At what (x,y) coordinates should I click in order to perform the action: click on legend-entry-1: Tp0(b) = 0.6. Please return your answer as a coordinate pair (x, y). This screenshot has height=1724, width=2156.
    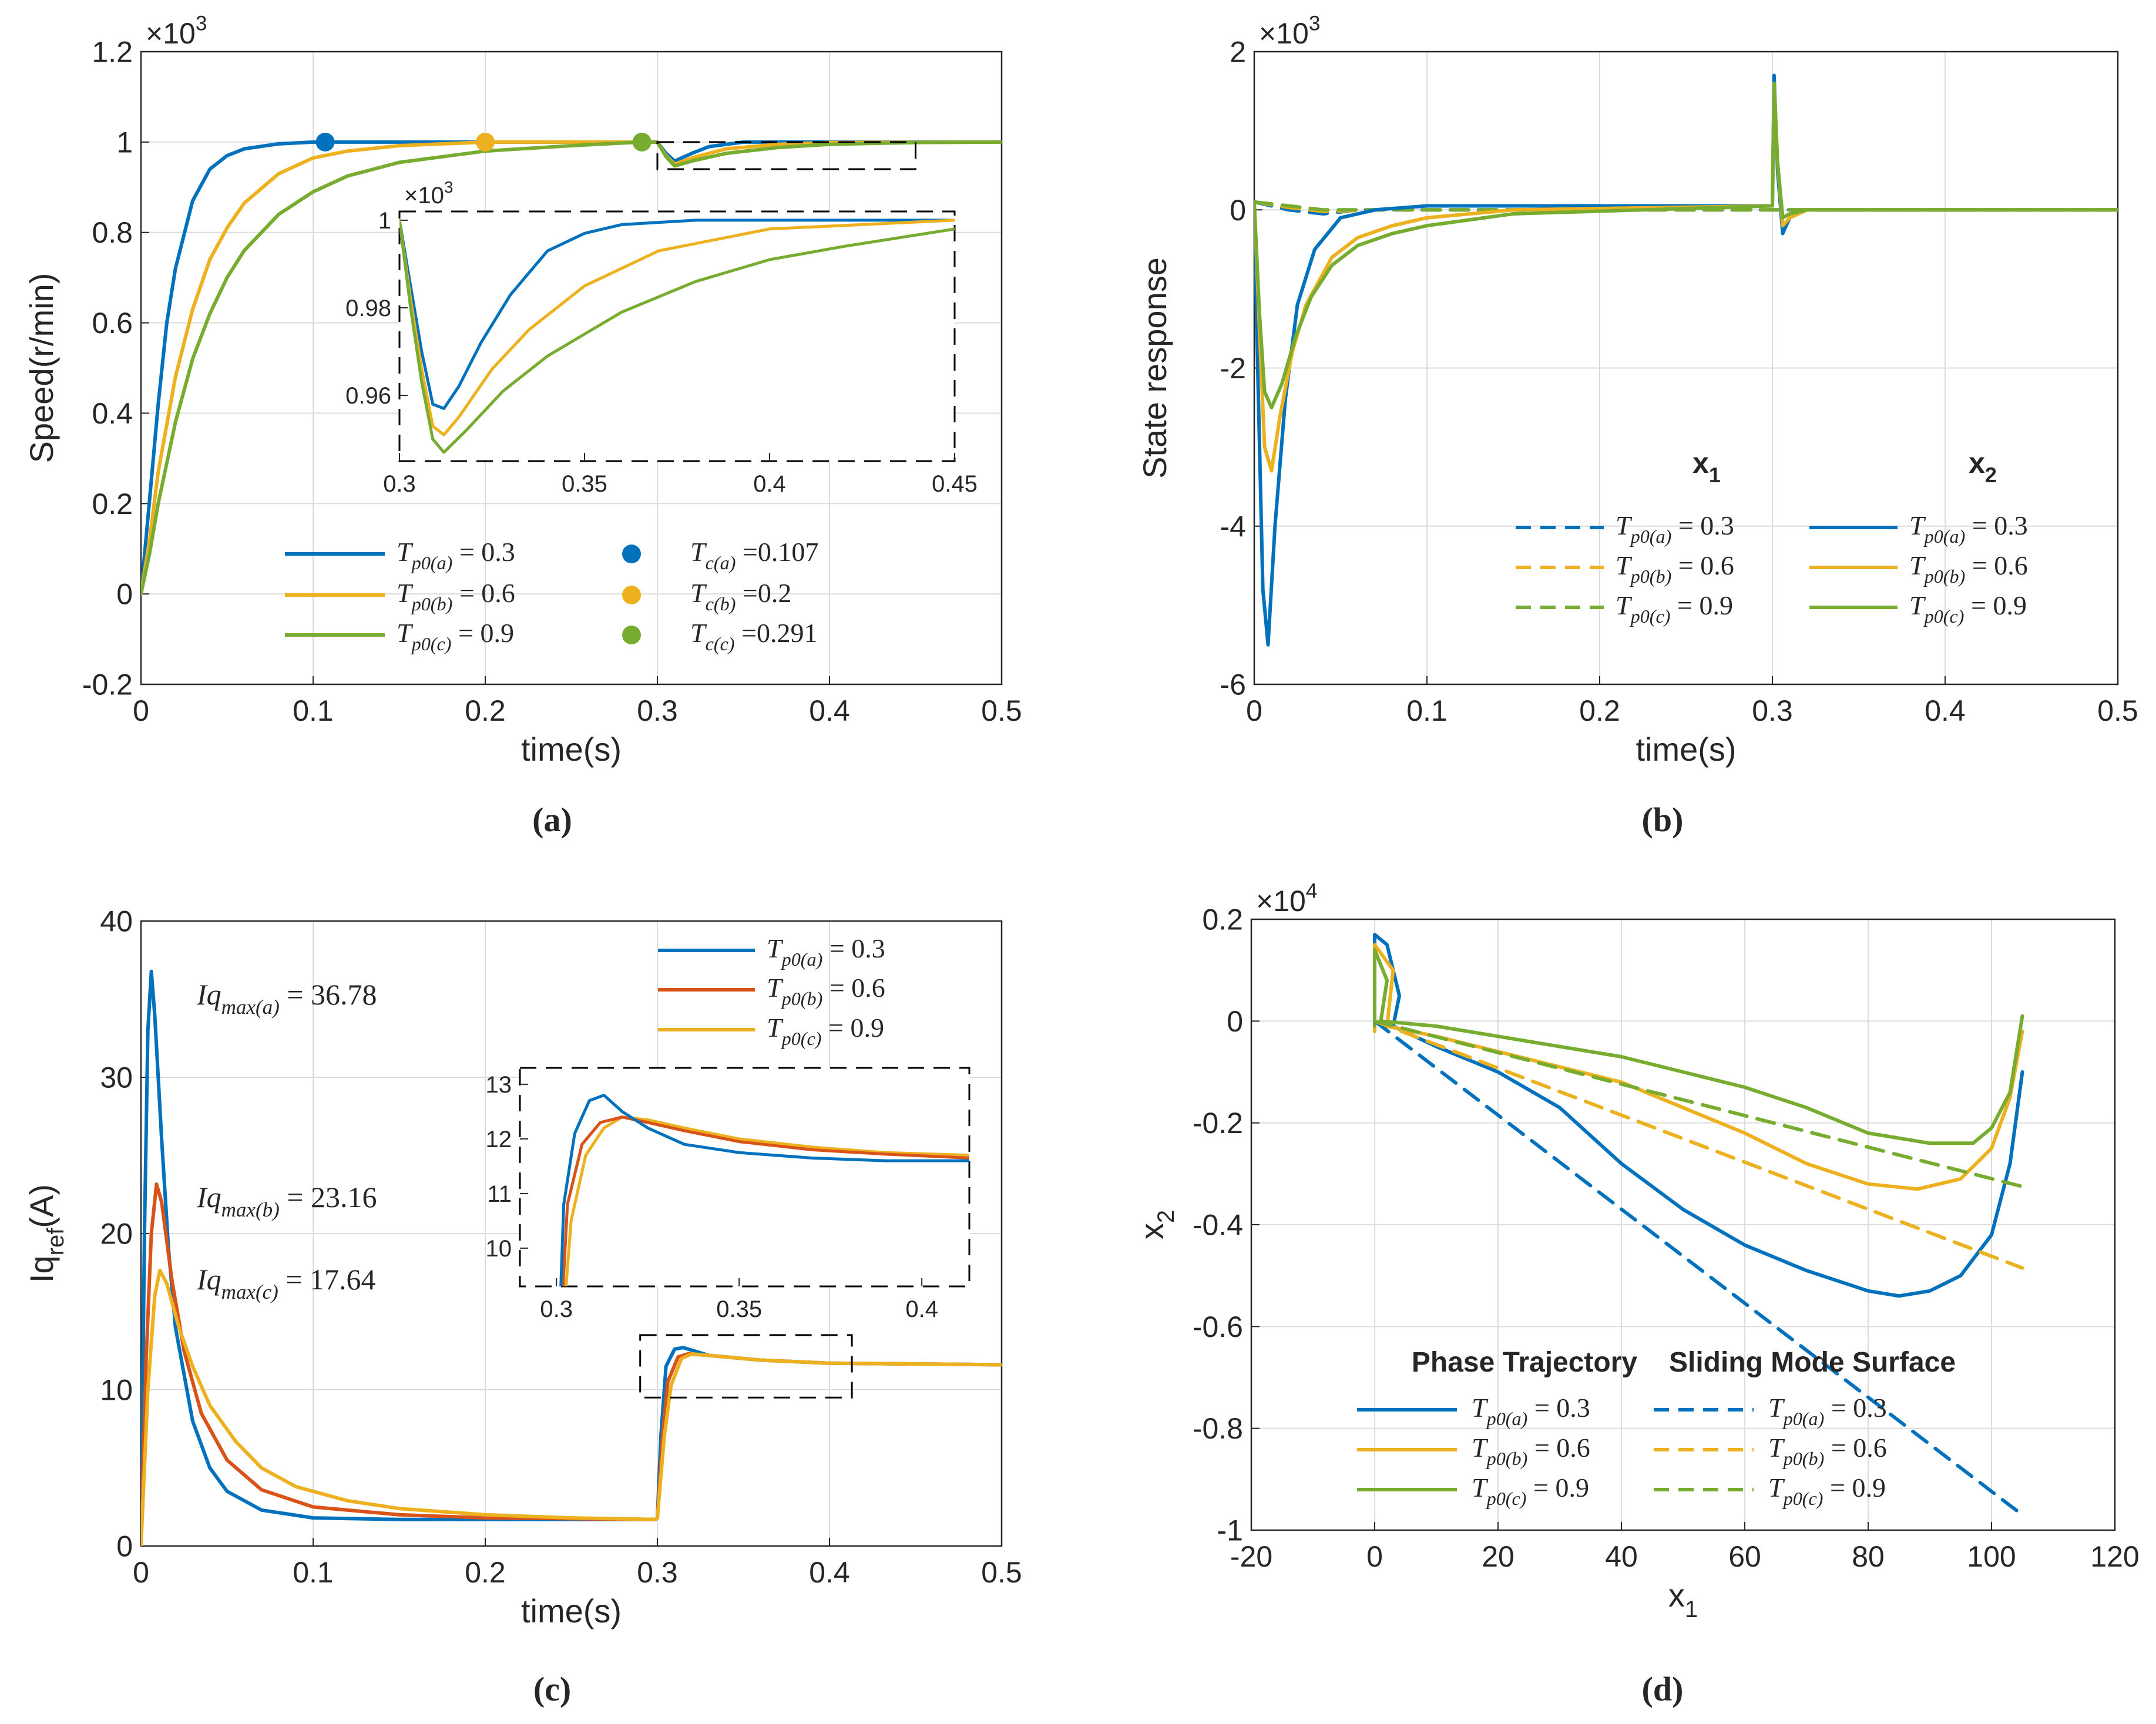
    Looking at the image, I should click on (1675, 568).